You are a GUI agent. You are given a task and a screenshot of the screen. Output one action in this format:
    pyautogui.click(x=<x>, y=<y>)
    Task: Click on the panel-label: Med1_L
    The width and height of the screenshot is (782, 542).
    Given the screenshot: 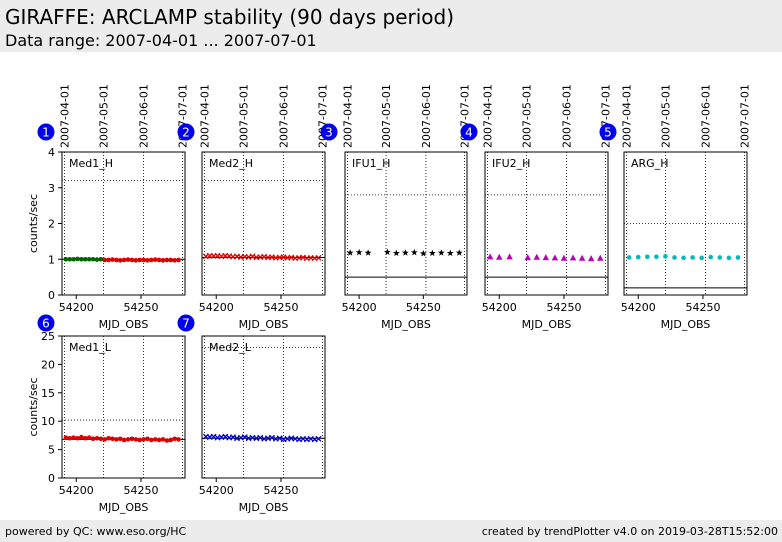 What is the action you would take?
    pyautogui.click(x=90, y=347)
    